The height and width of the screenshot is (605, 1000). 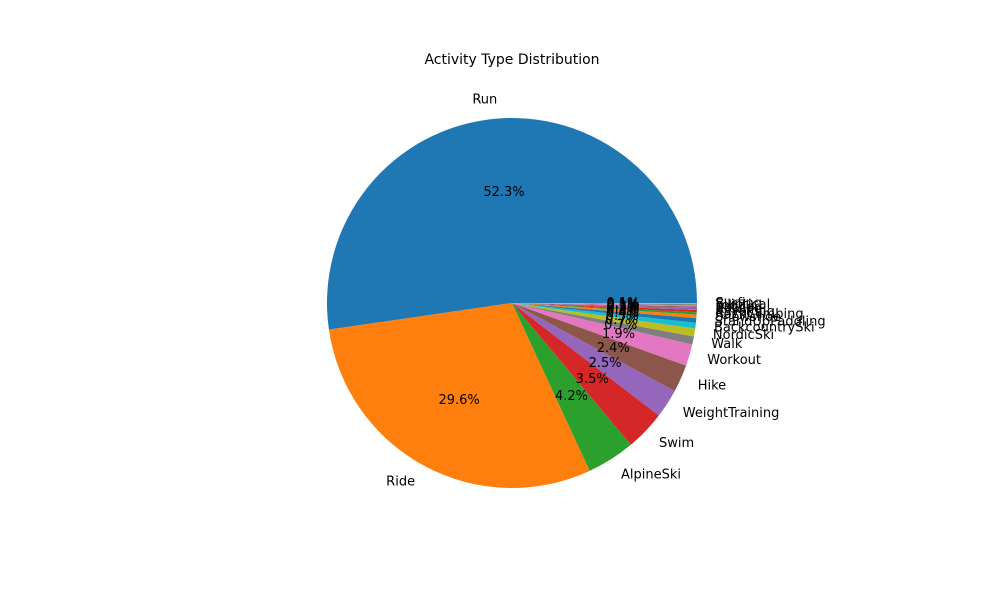 I want to click on slice-label: Kayaking, so click(x=745, y=311).